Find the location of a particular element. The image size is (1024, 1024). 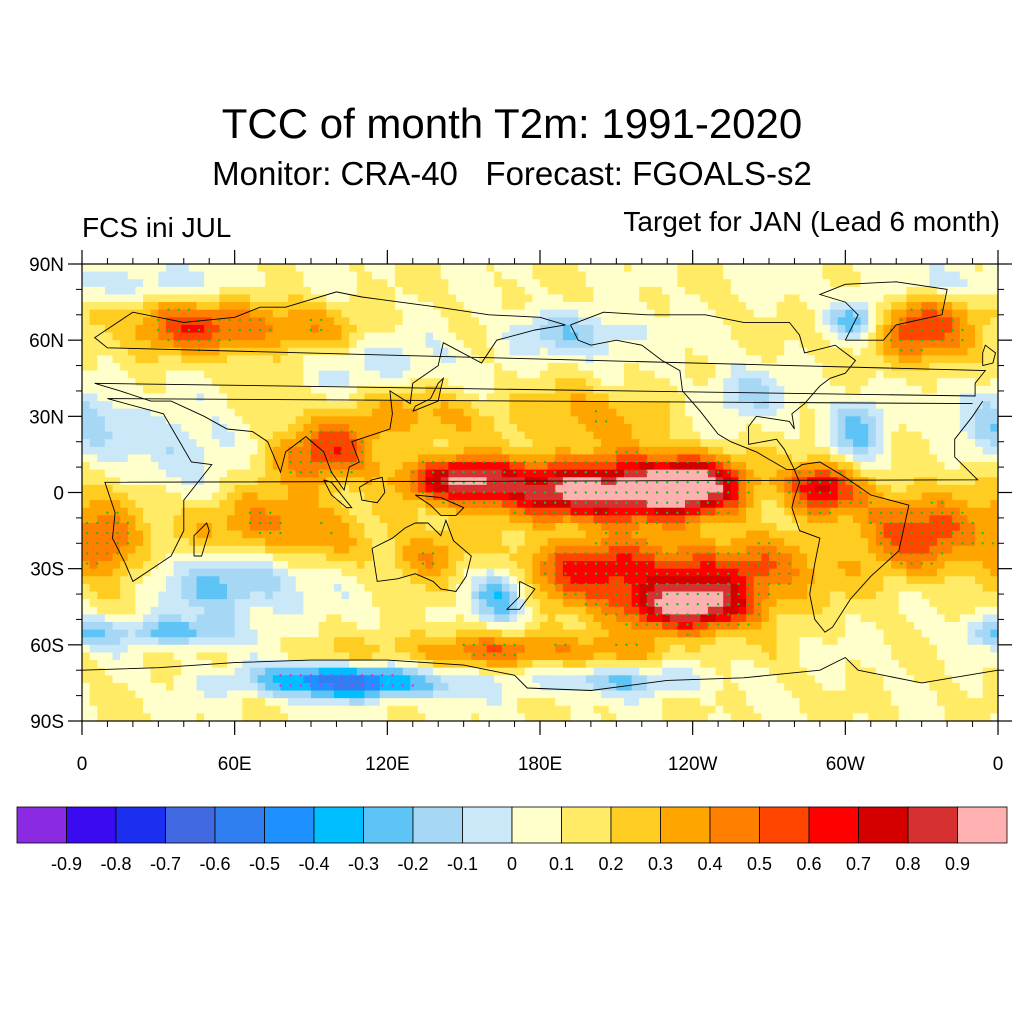

chart-subtitle: Monitor: CRA-40 Forecast: FGOALS-s2 is located at coordinates (512, 173).